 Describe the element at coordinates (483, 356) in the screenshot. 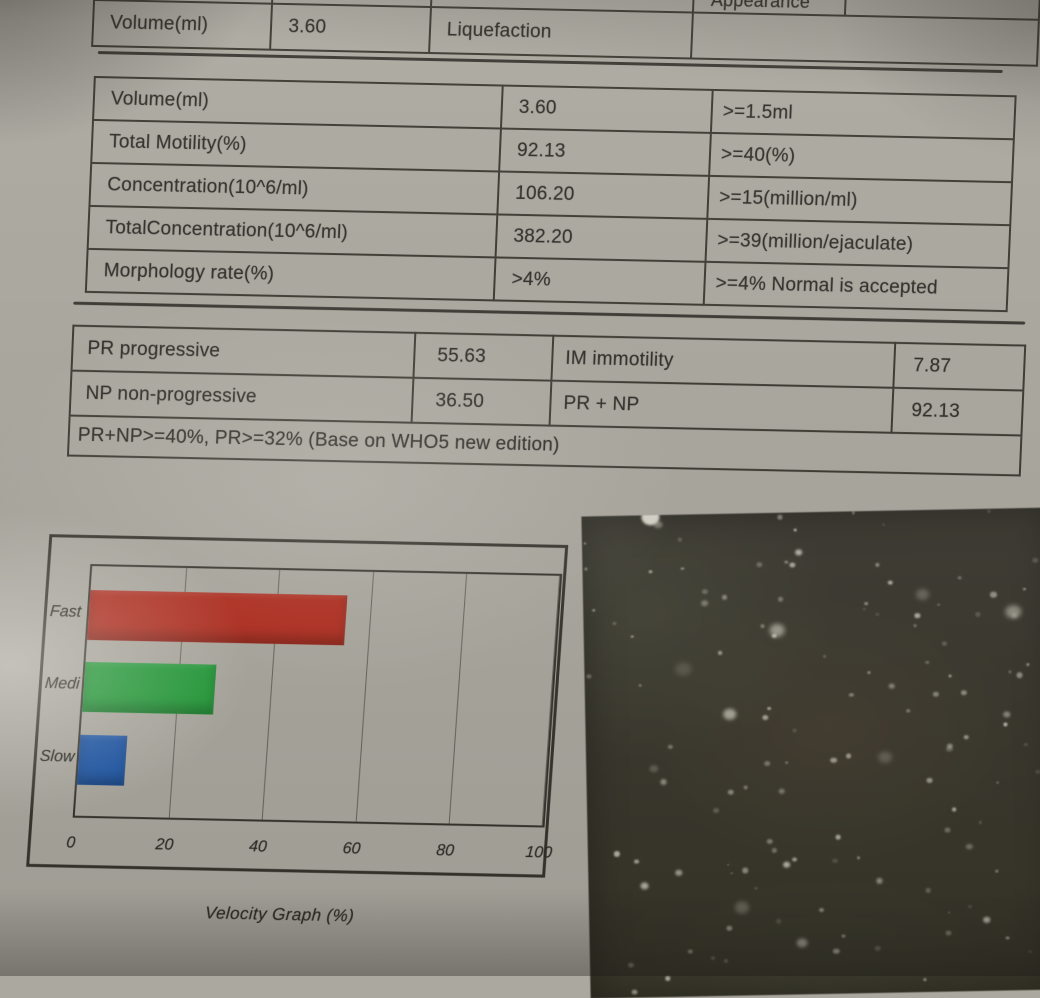

I see `value-cell: 55.63` at that location.